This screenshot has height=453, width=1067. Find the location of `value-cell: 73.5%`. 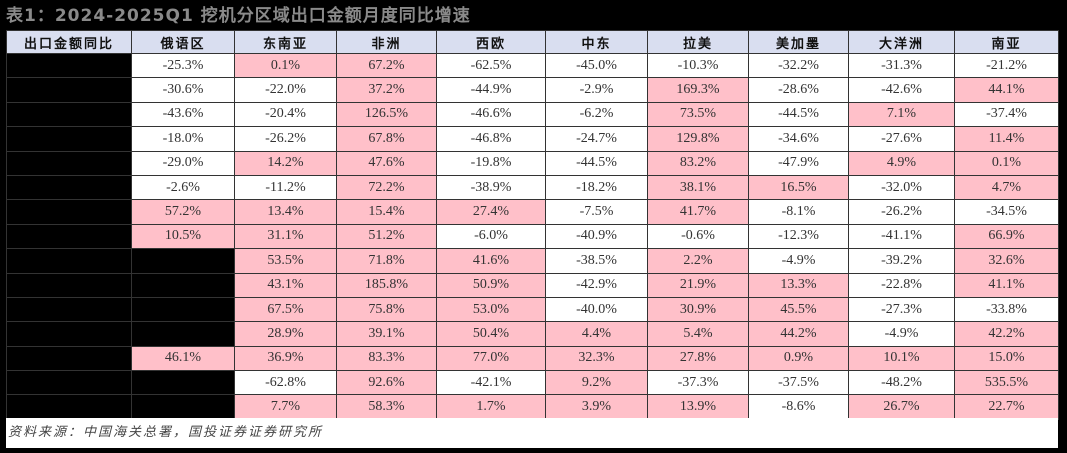

value-cell: 73.5% is located at coordinates (698, 114).